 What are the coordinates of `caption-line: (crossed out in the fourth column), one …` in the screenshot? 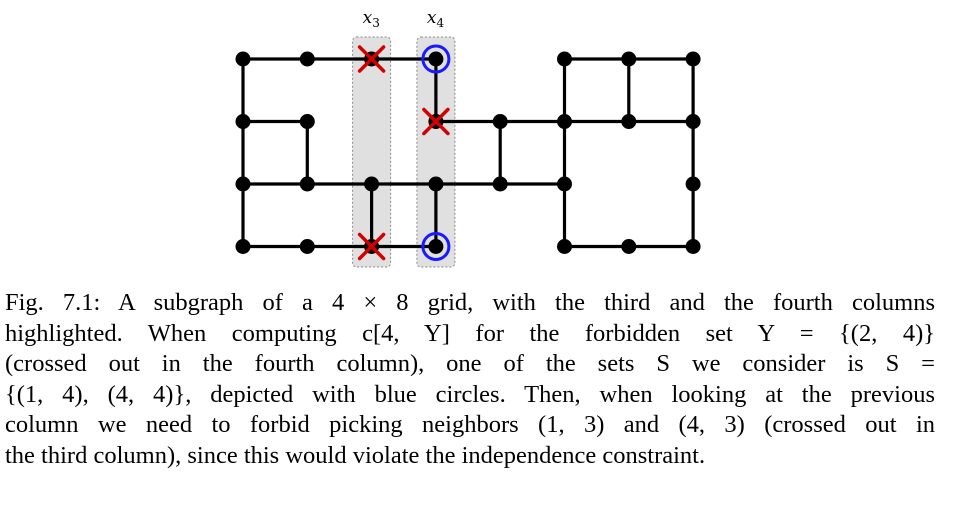 It's located at (470, 363).